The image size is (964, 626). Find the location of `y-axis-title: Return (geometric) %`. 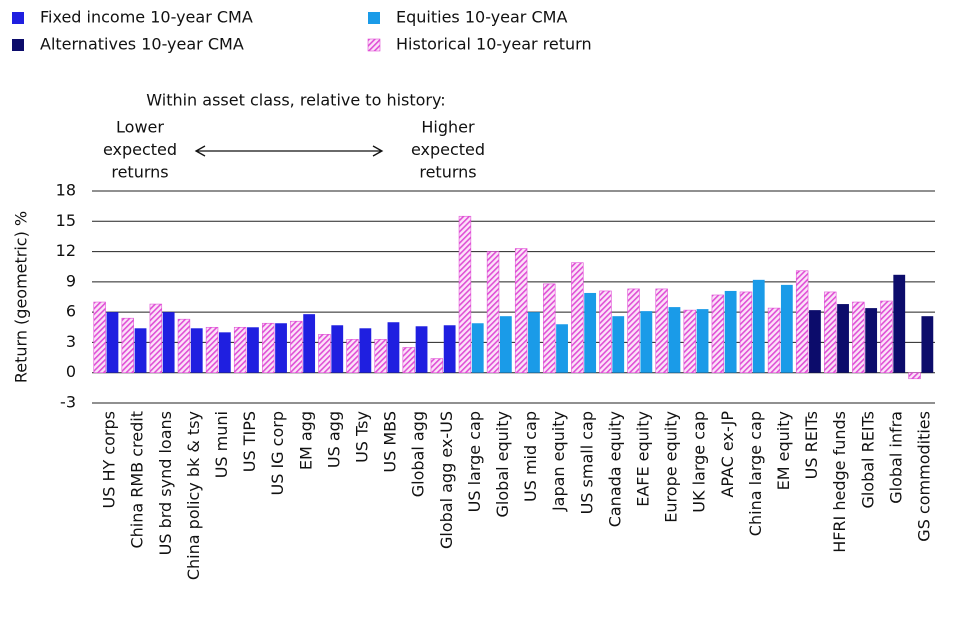

y-axis-title: Return (geometric) % is located at coordinates (21, 297).